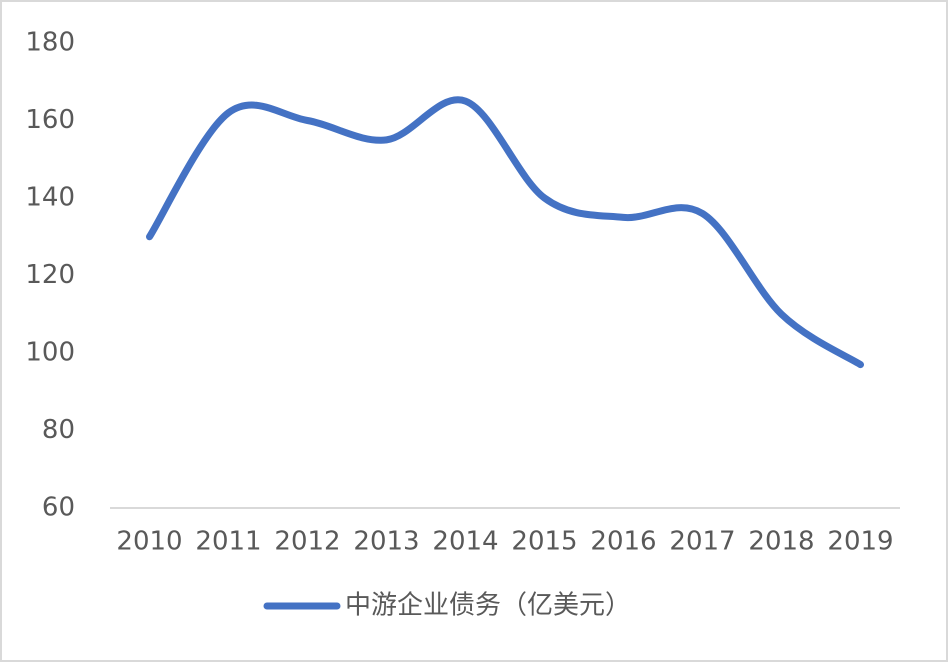 This screenshot has width=948, height=662. Describe the element at coordinates (781, 542) in the screenshot. I see `x-tick-label: 2018` at that location.